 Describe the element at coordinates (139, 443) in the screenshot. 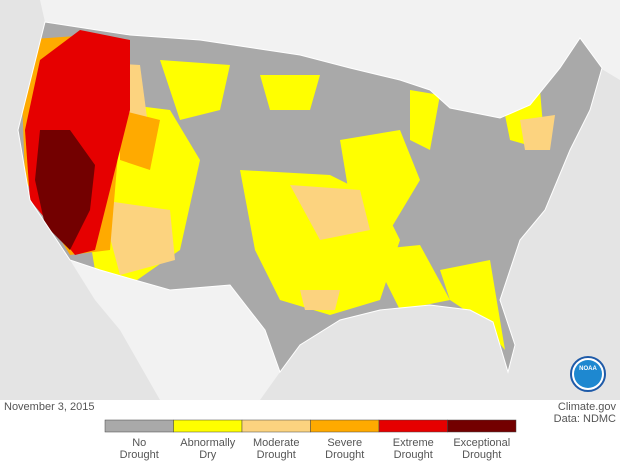

I see `legend-label: No` at that location.